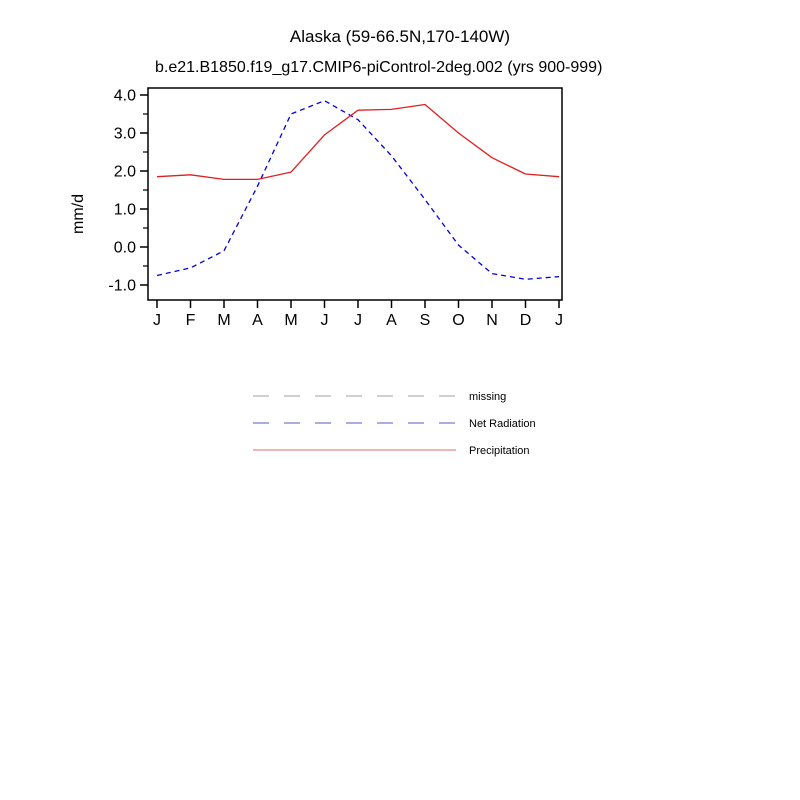  I want to click on chart-title: Alaska (59-66.5N,170-140W), so click(400, 36).